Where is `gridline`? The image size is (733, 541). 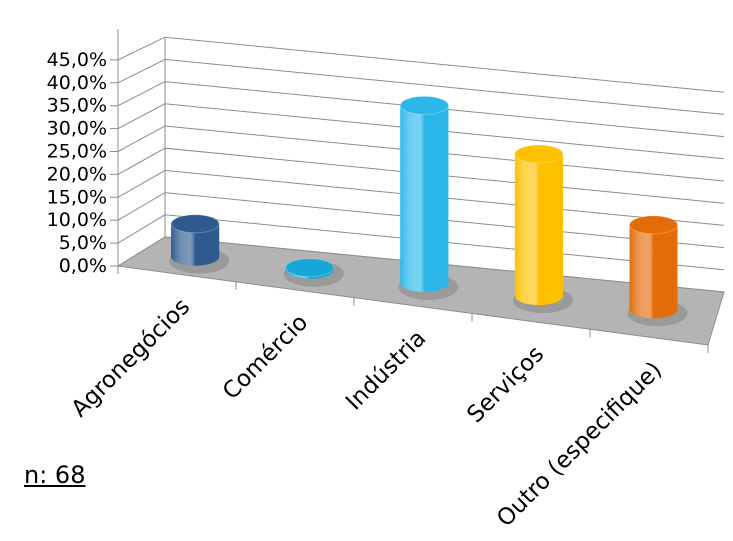
gridline is located at coordinates (421, 64).